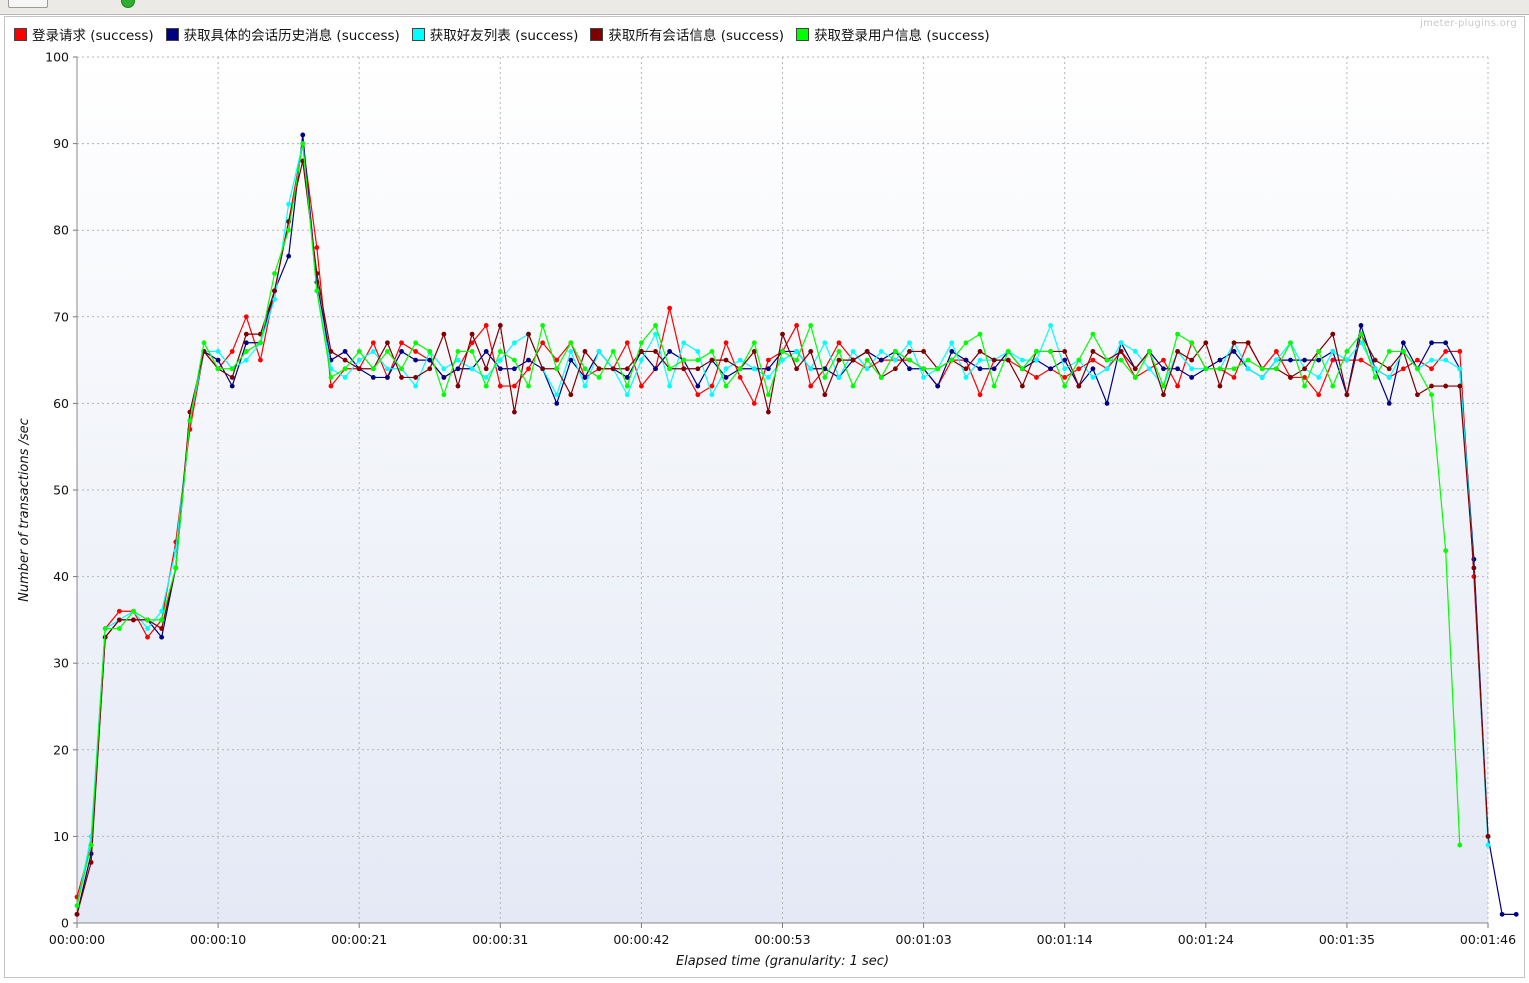  I want to click on x-tick-label: 00:01:03, so click(924, 939).